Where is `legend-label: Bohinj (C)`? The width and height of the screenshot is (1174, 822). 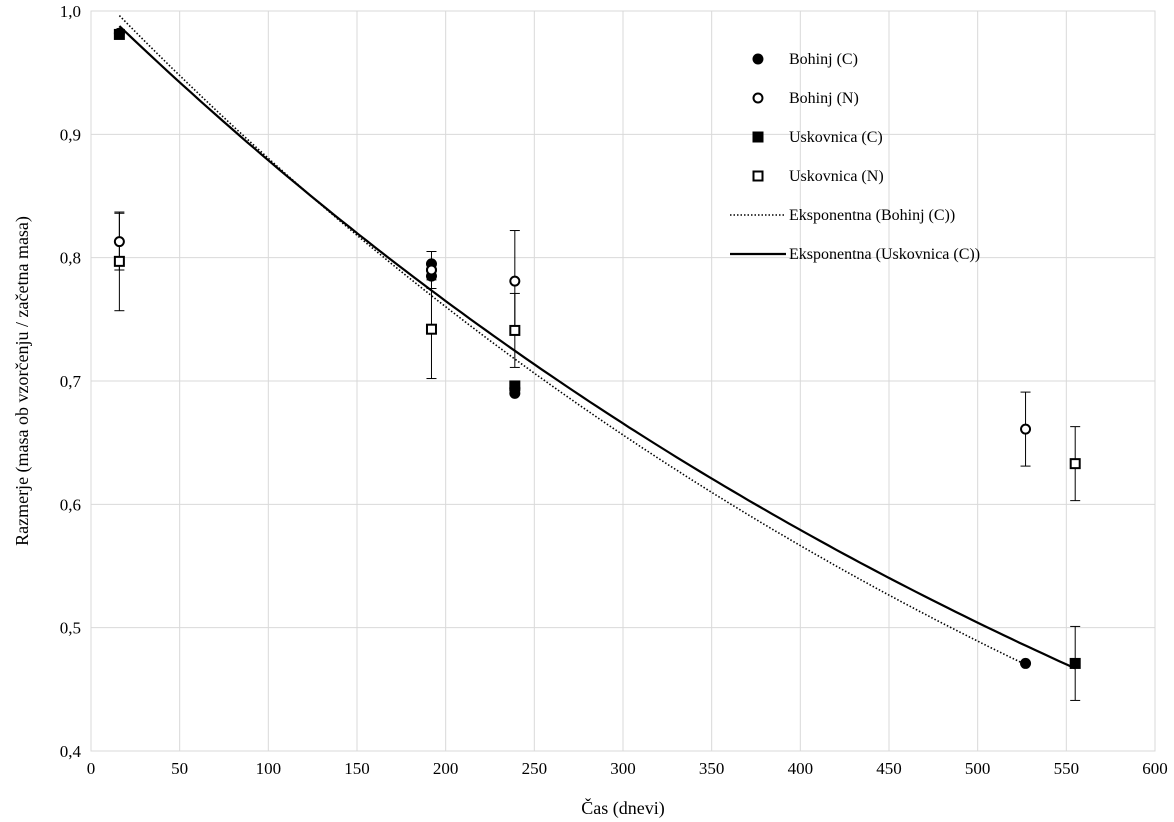
legend-label: Bohinj (C) is located at coordinates (823, 59).